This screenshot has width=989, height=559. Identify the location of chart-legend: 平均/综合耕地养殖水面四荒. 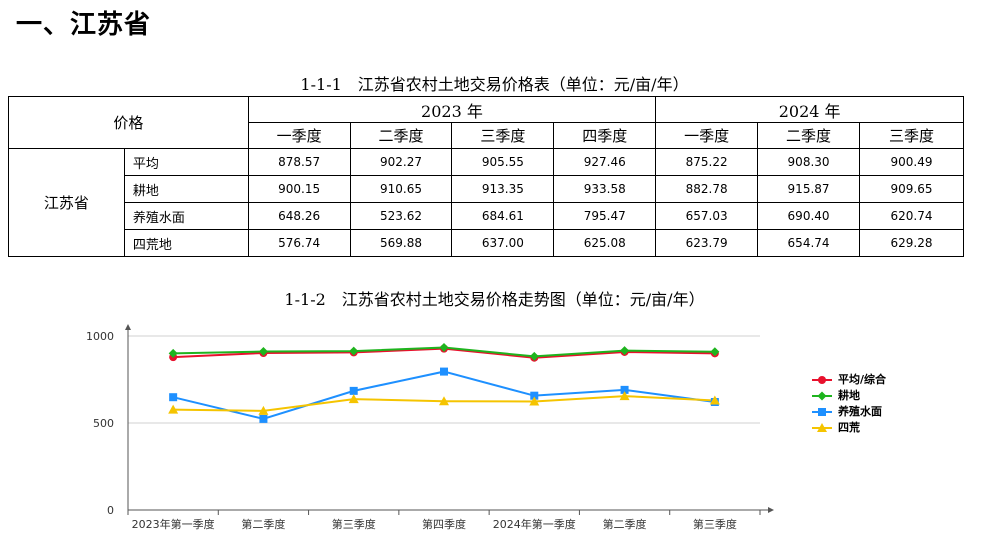
(848, 404).